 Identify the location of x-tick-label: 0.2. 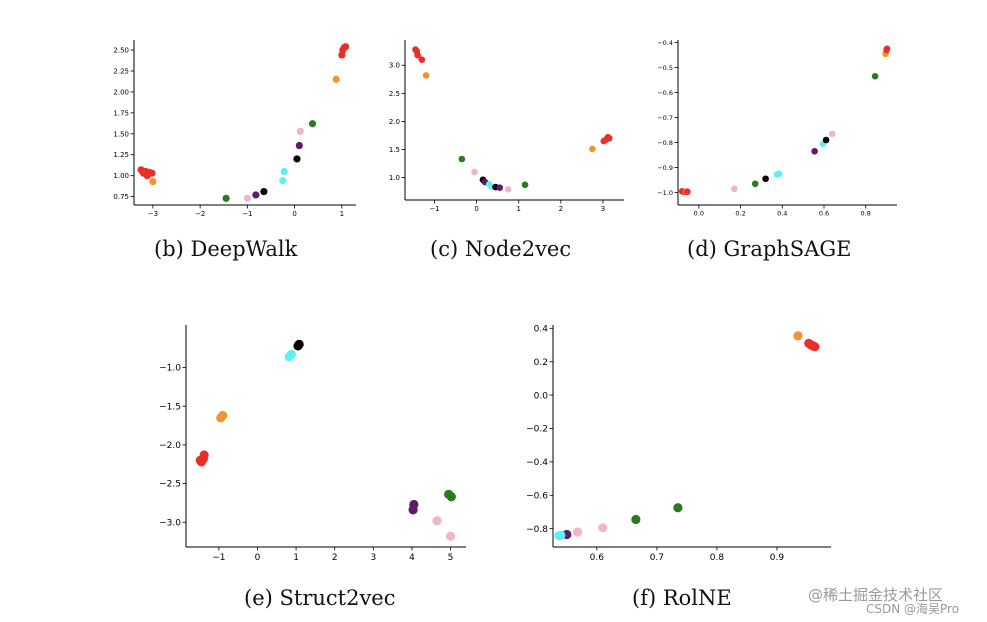
(740, 214).